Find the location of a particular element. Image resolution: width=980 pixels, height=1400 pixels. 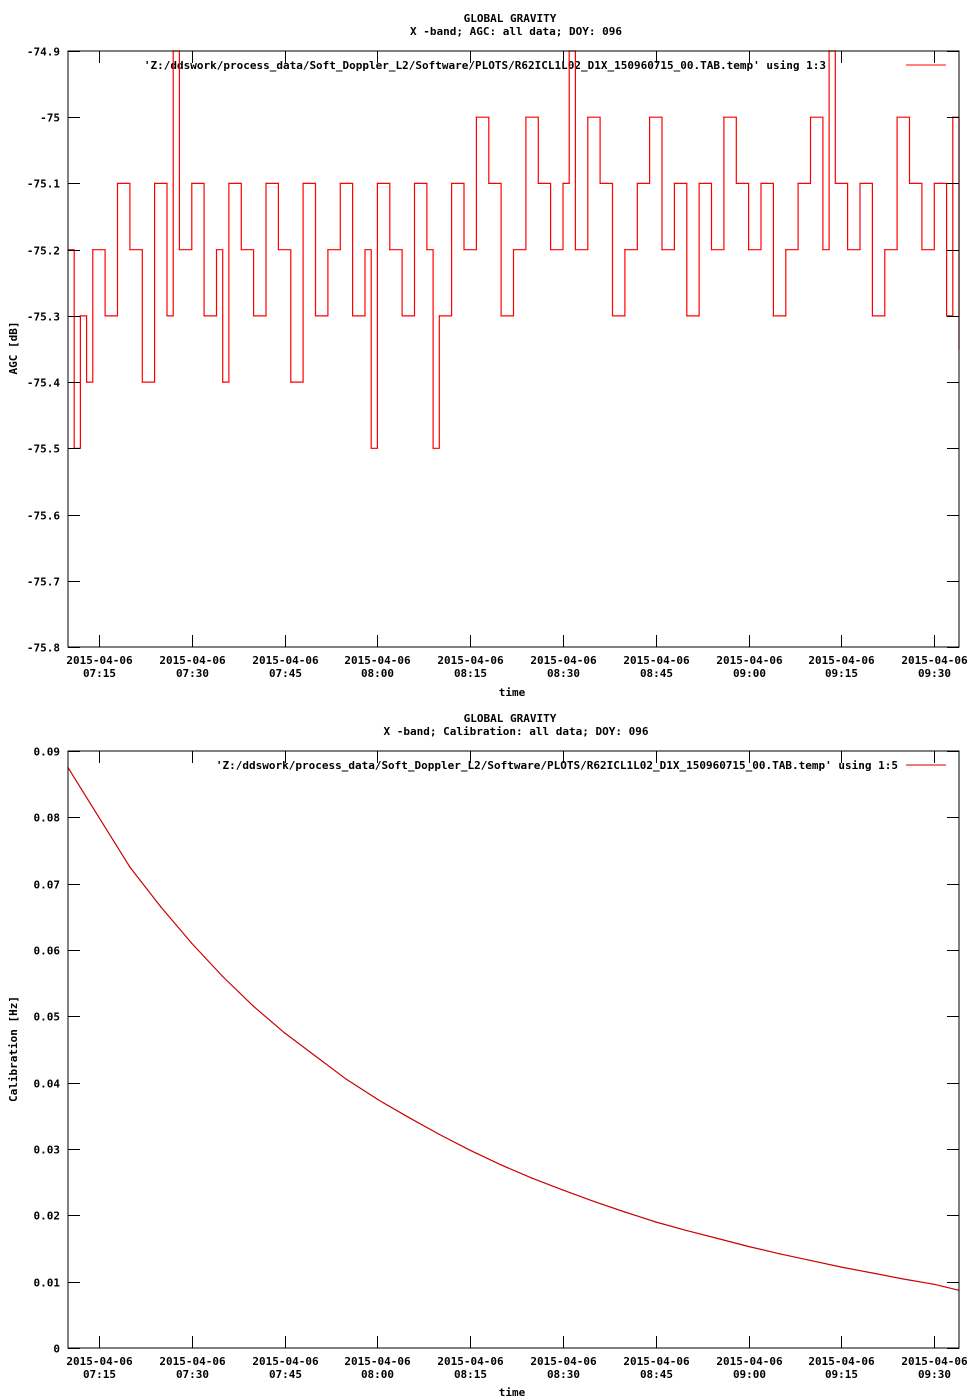

y-tick-label: 0.05 is located at coordinates (47, 1017).